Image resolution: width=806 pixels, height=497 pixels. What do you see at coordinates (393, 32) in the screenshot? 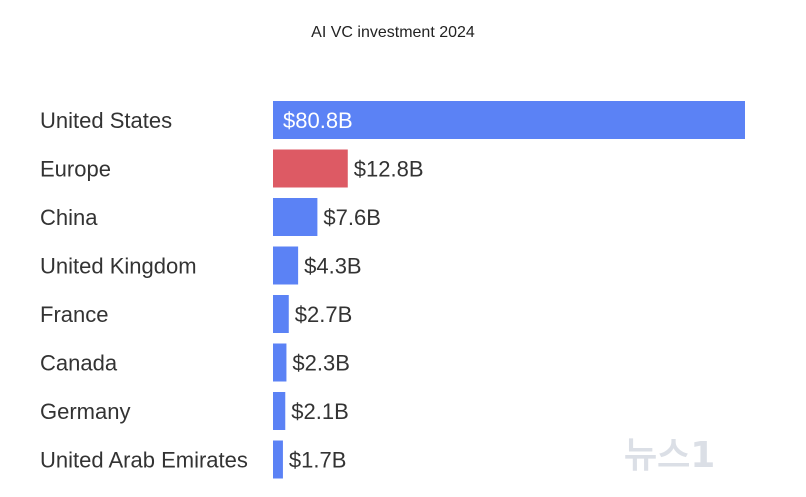
I see `chart-title: AI VC investment 2024` at bounding box center [393, 32].